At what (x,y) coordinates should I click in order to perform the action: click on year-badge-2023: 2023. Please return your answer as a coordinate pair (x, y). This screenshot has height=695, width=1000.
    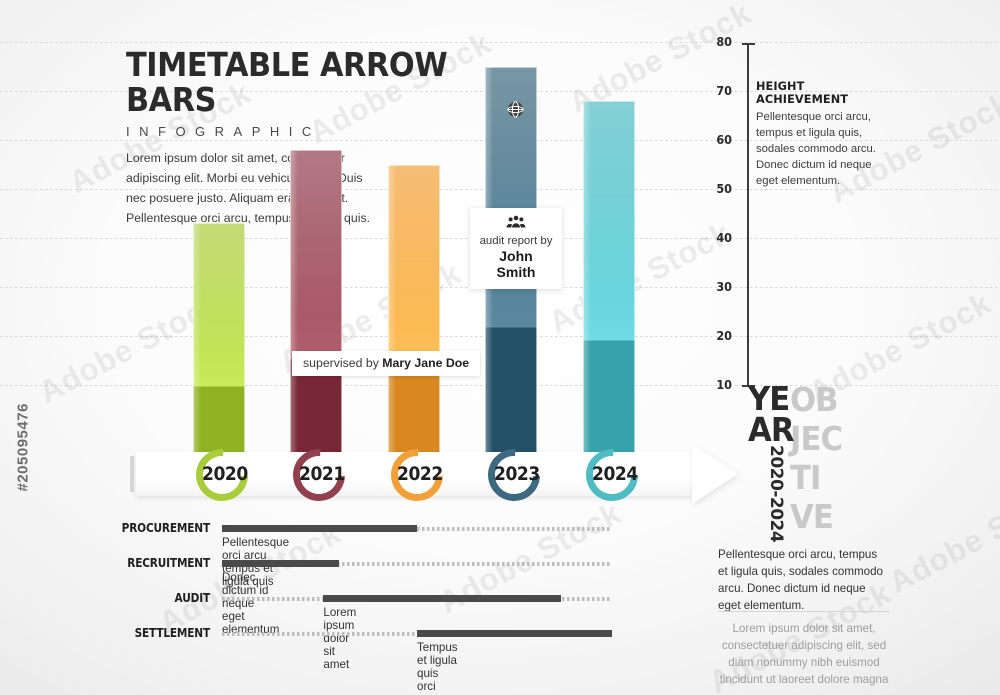
    Looking at the image, I should click on (514, 475).